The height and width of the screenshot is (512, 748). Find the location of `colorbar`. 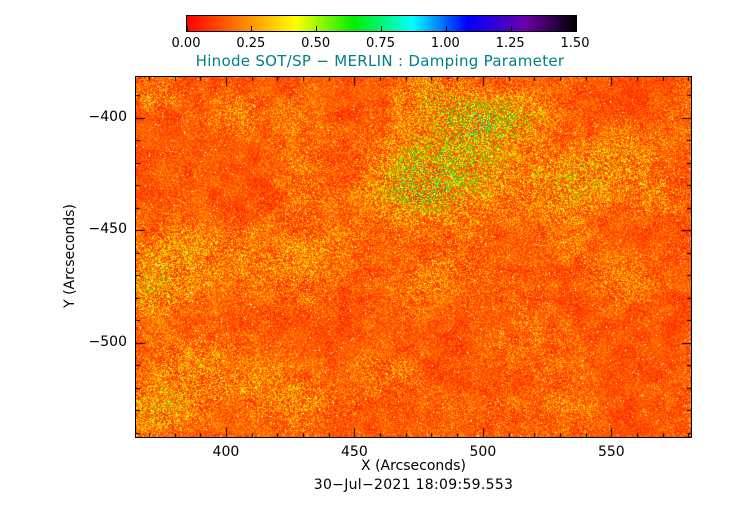

colorbar is located at coordinates (381, 23).